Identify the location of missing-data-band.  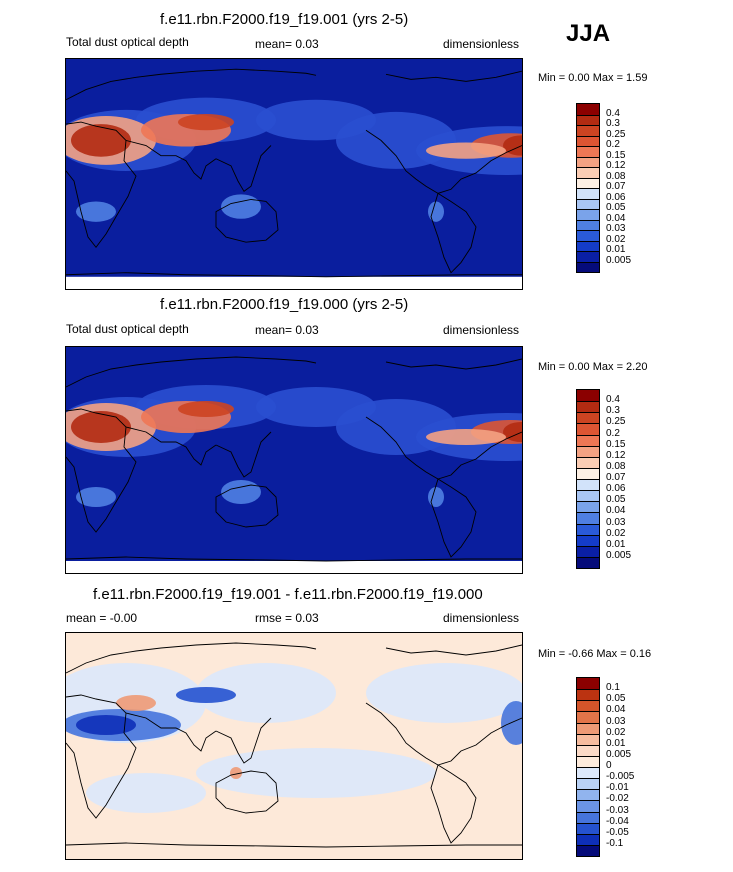
(294, 567).